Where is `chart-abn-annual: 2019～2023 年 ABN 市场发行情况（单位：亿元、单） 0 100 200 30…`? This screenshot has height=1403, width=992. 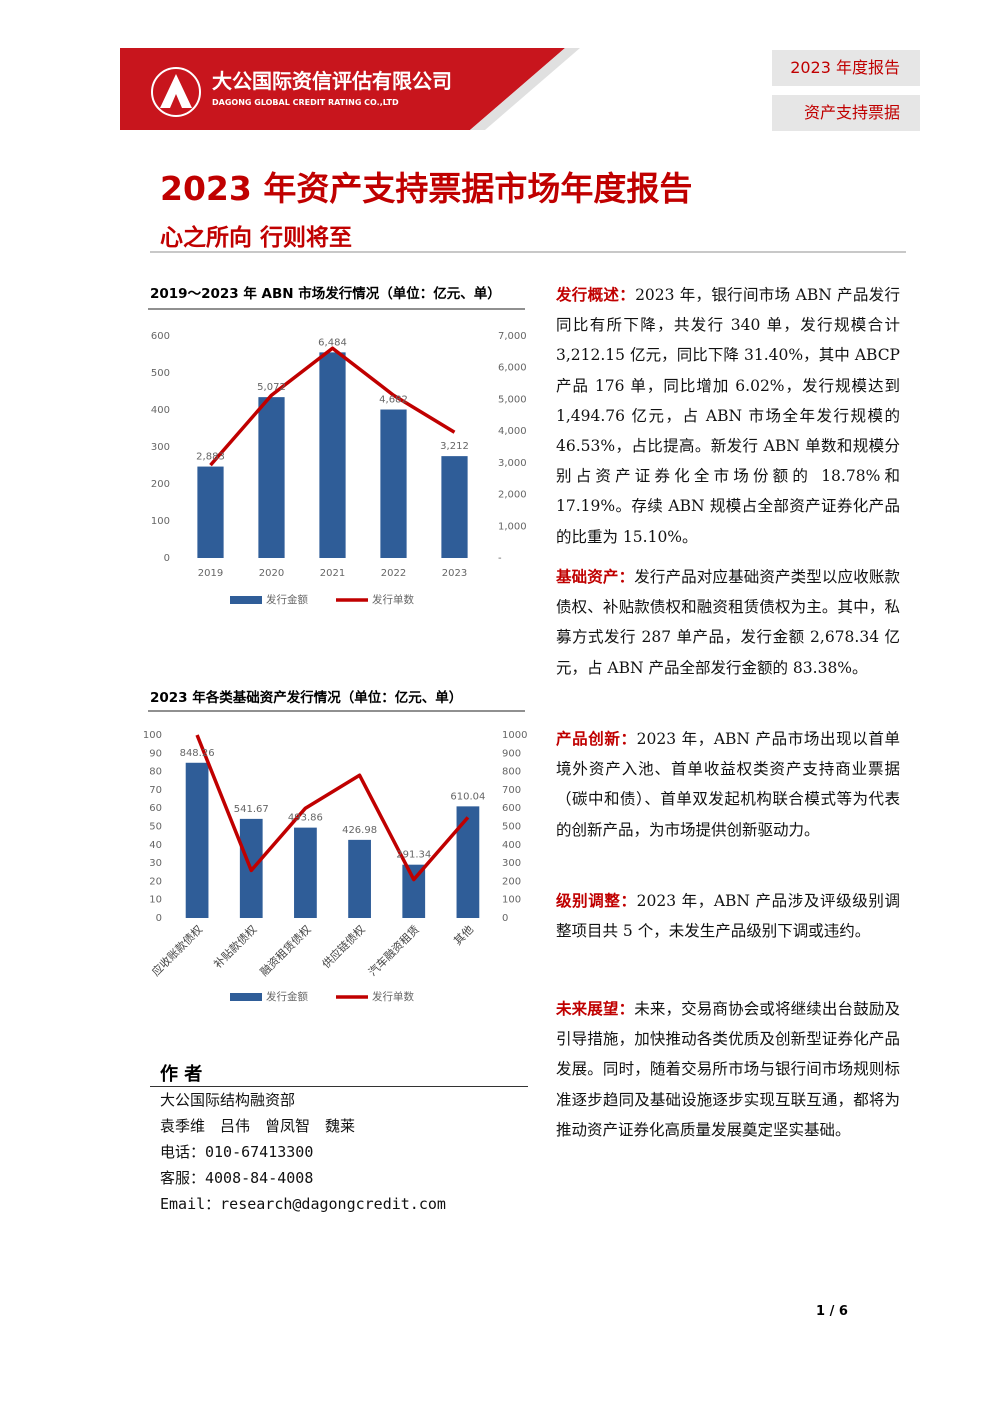 chart-abn-annual: 2019～2023 年 ABN 市场发行情况（单位：亿元、单） 0 100 200 30… is located at coordinates (337, 445).